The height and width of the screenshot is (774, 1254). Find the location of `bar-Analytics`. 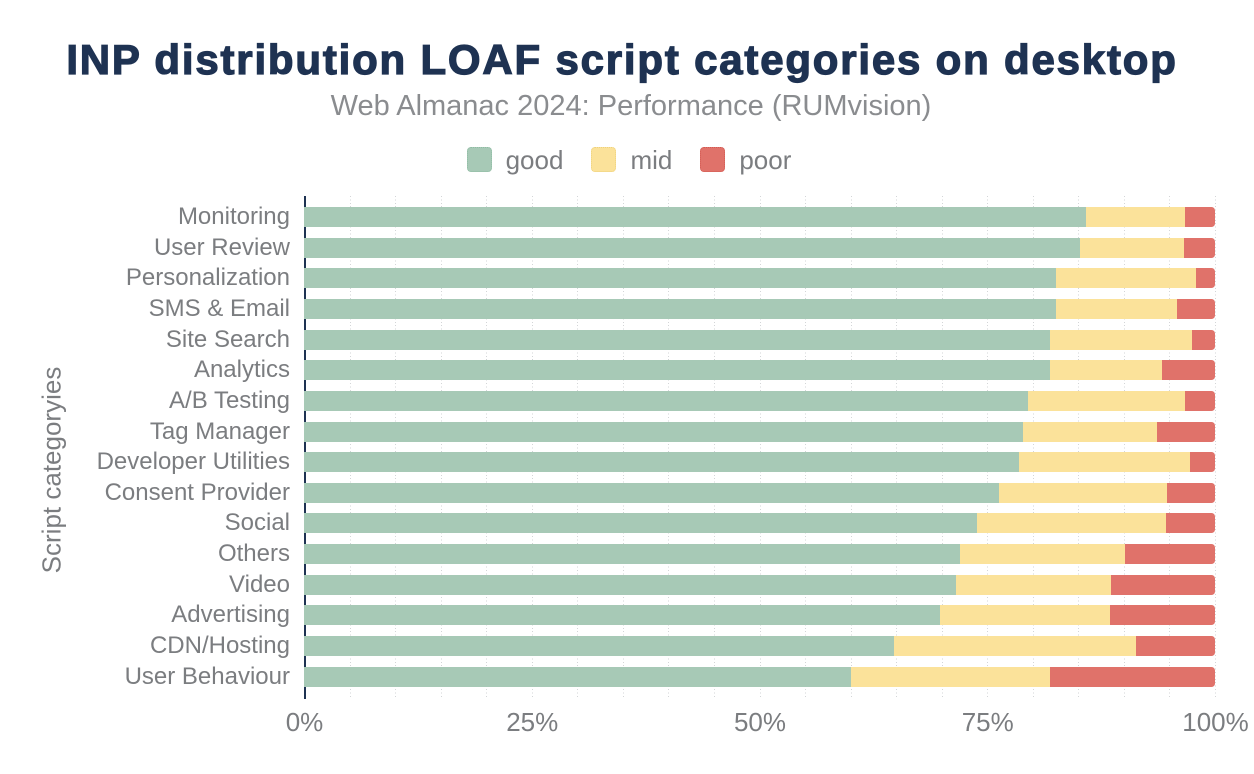

bar-Analytics is located at coordinates (759, 370).